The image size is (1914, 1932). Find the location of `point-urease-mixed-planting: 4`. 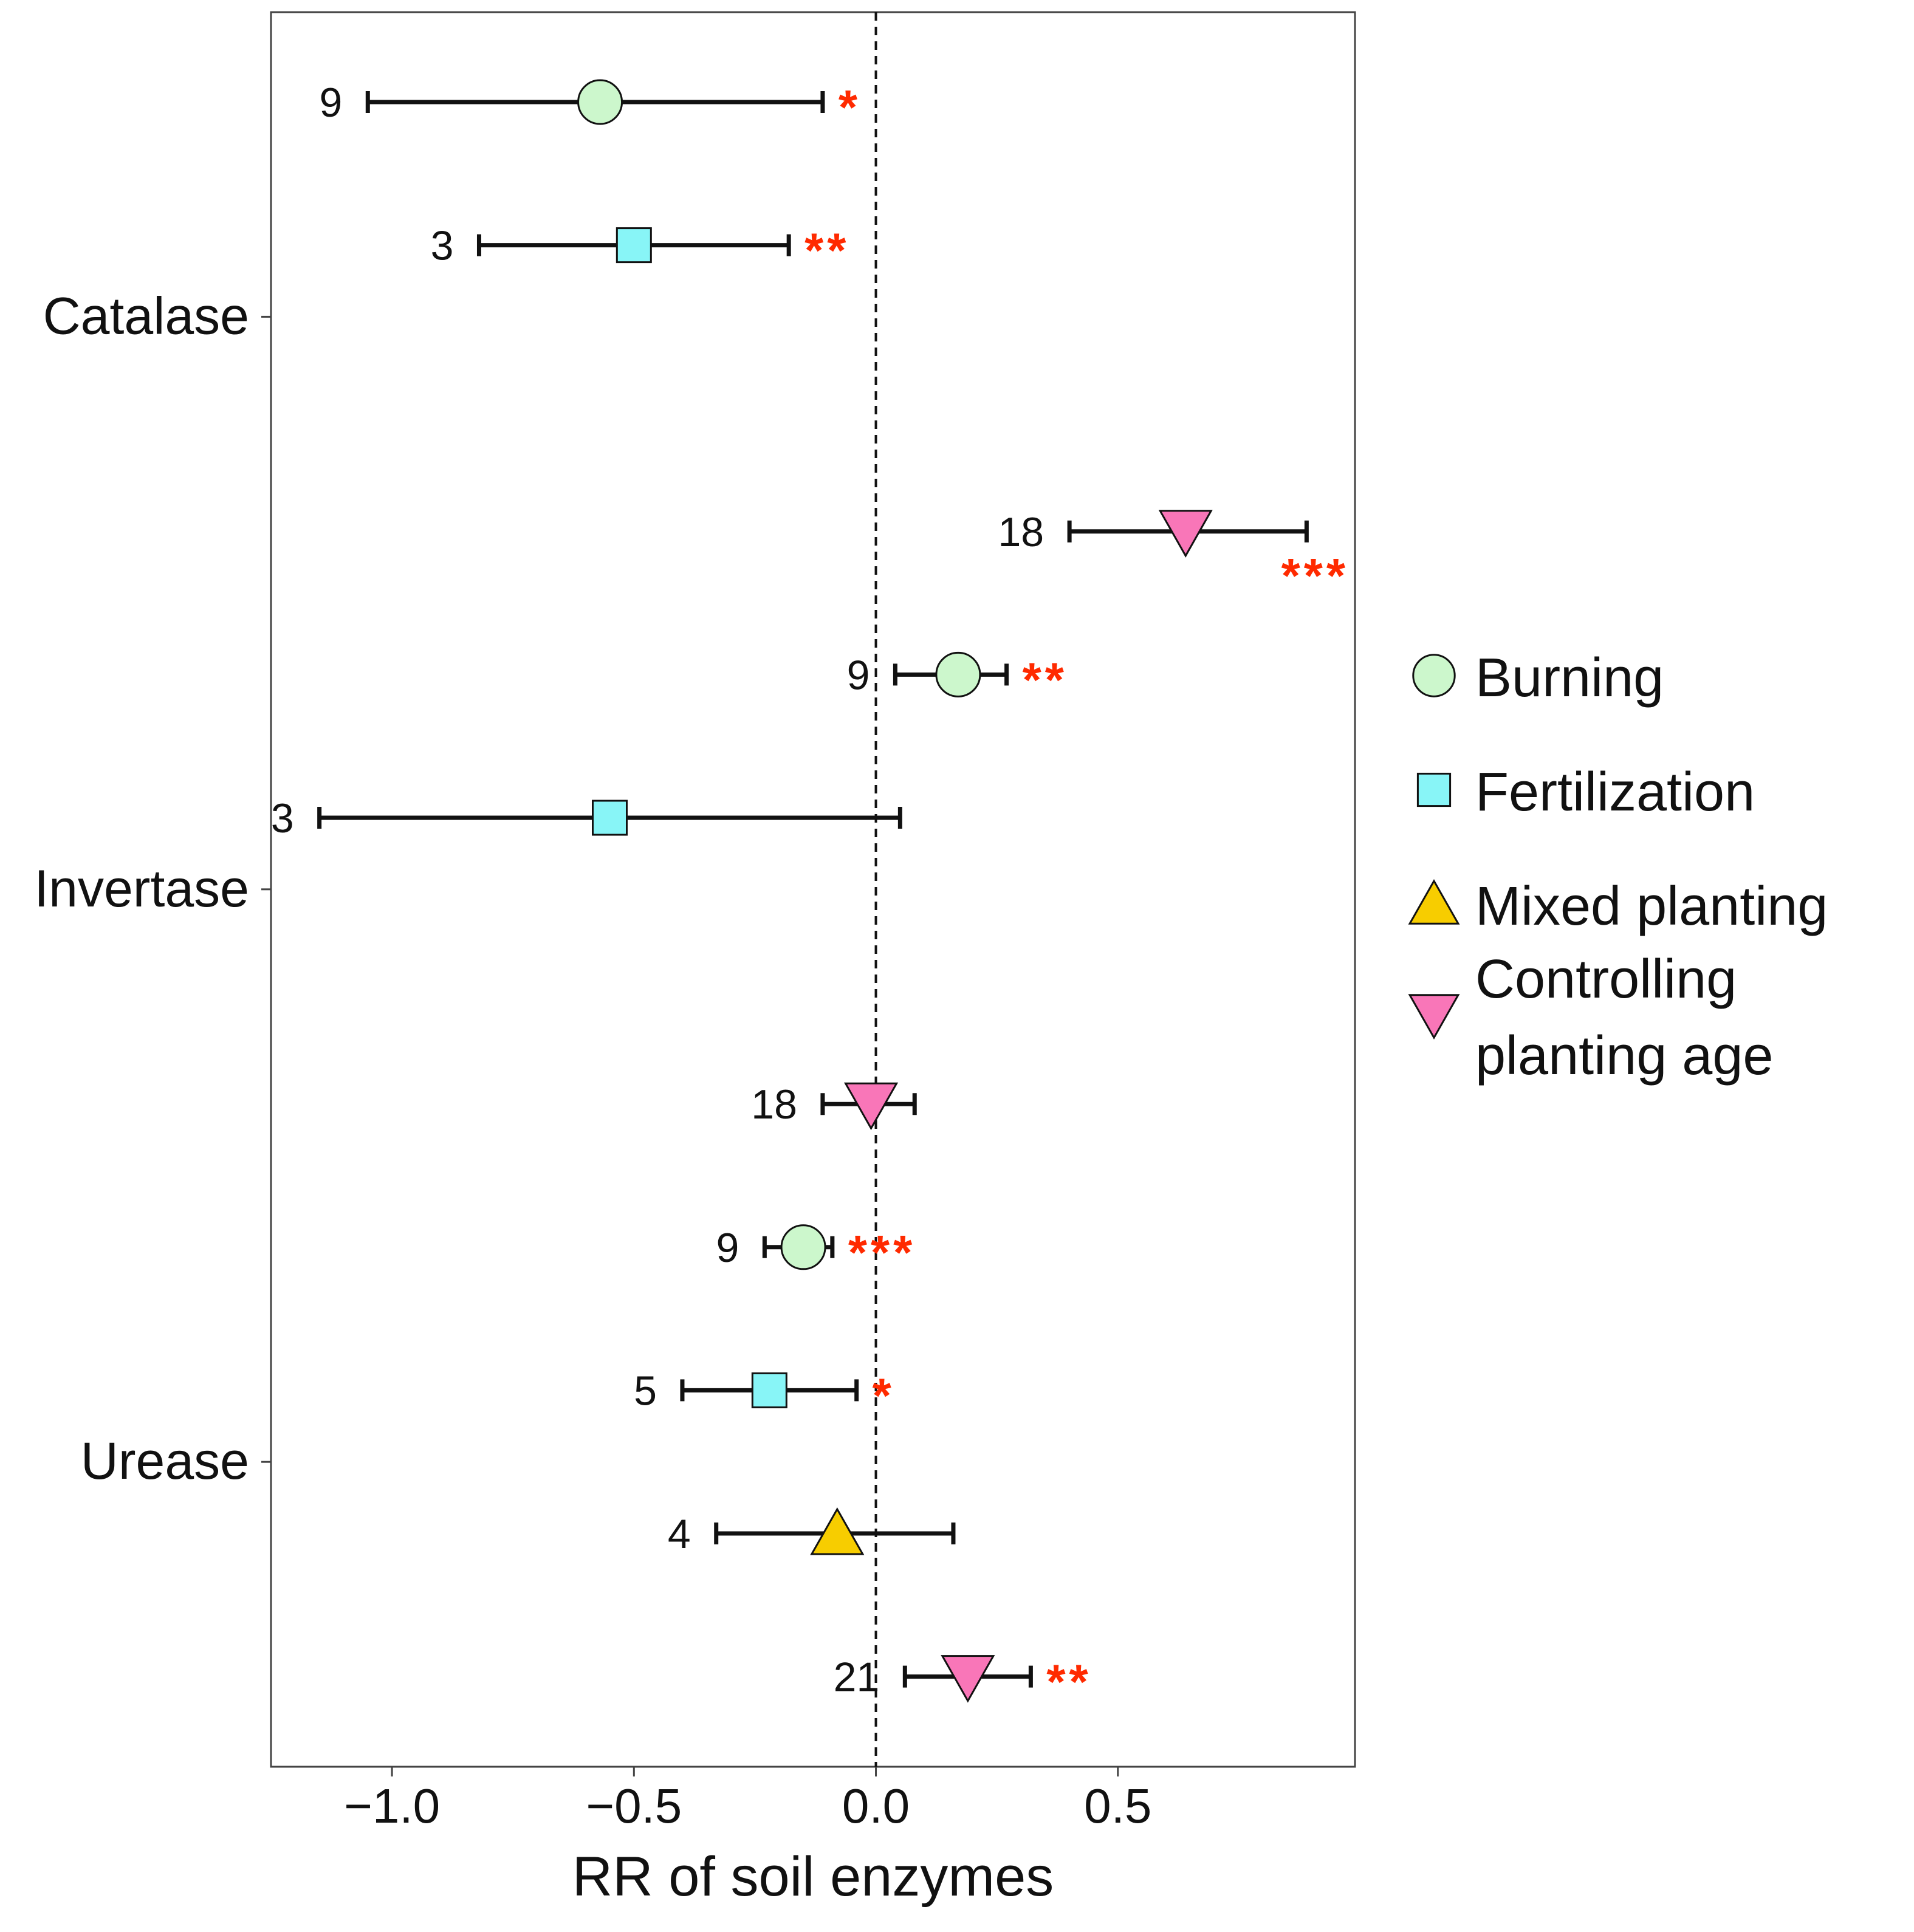

point-urease-mixed-planting: 4 is located at coordinates (812, 1532).